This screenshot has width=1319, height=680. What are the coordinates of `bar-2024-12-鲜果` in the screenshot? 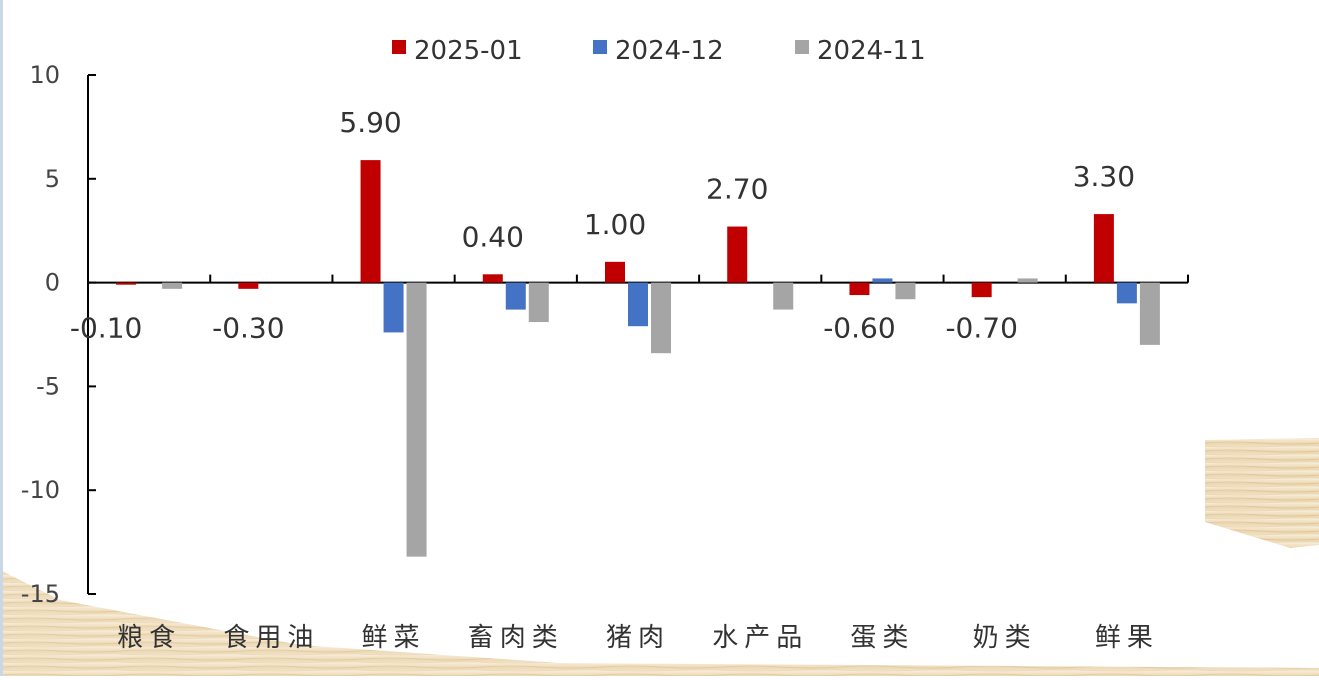 It's located at (1126, 293).